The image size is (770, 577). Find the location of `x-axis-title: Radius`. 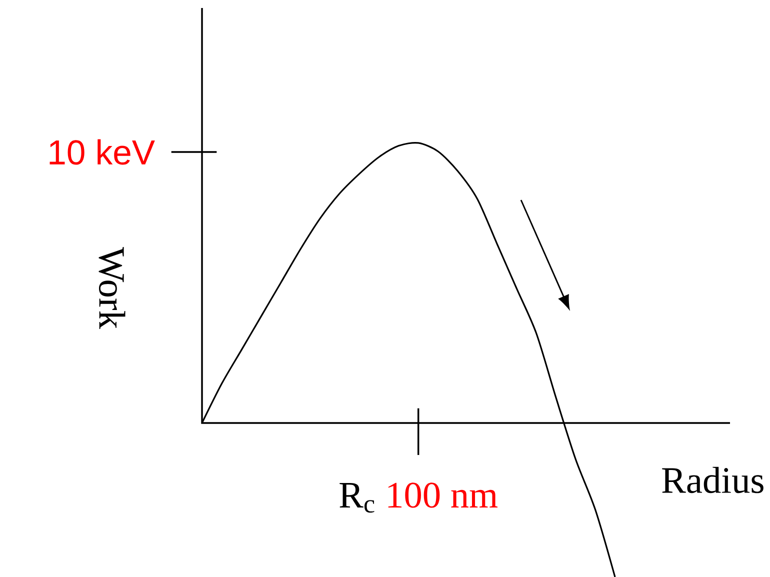

x-axis-title: Radius is located at coordinates (713, 480).